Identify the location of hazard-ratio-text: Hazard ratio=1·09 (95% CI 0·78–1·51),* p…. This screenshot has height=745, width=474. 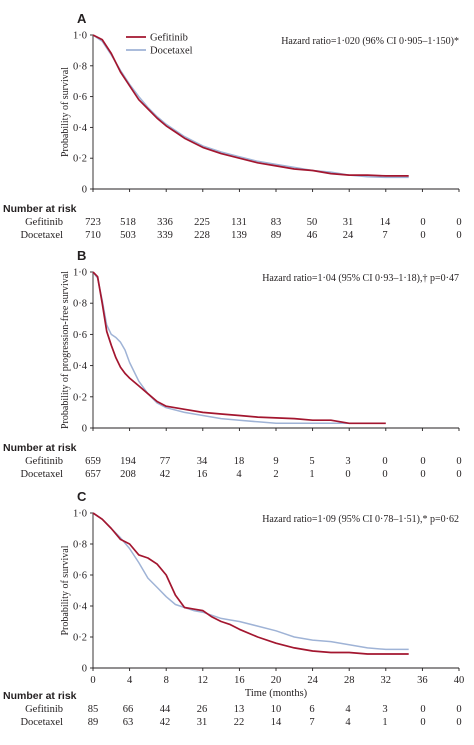
(360, 519).